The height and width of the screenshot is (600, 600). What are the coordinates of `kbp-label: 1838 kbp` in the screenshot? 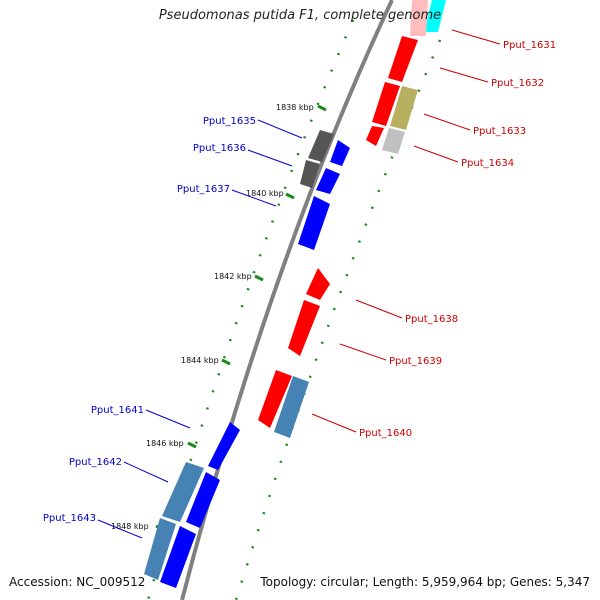 It's located at (295, 107).